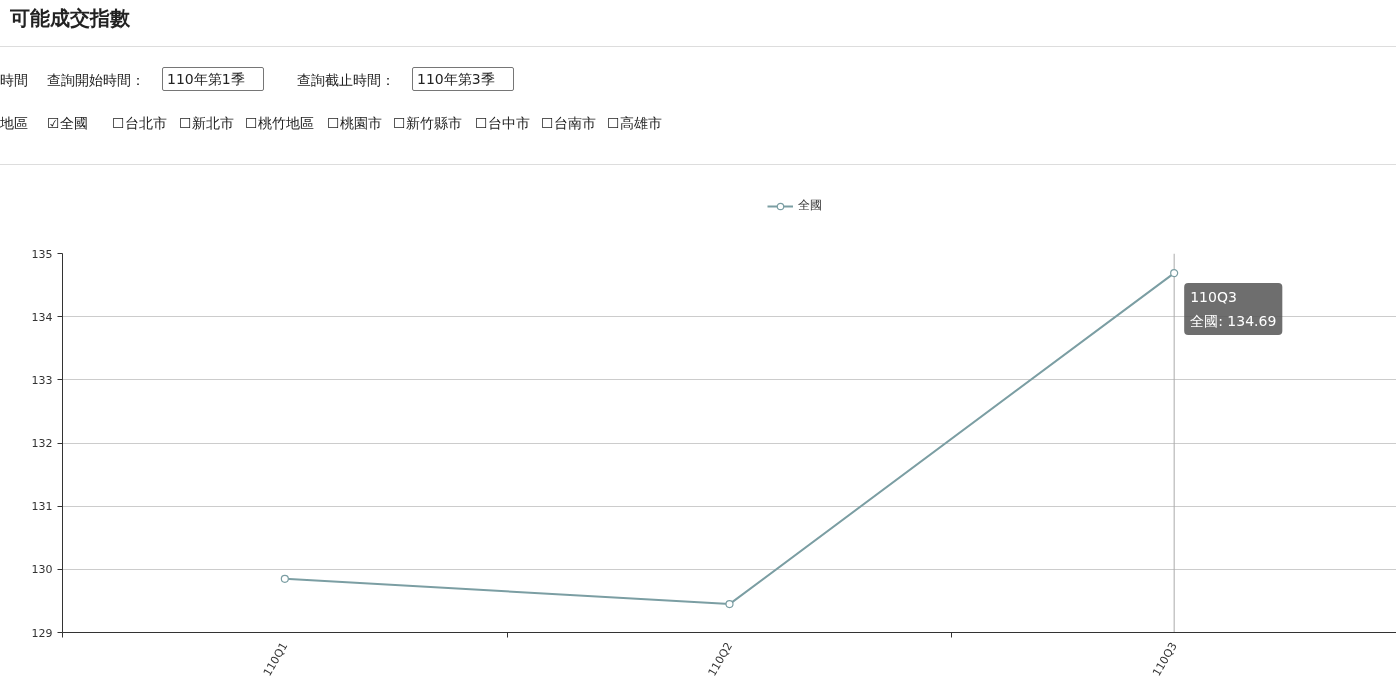 The image size is (1396, 684). Describe the element at coordinates (634, 123) in the screenshot. I see `text: ☐高雄市` at that location.